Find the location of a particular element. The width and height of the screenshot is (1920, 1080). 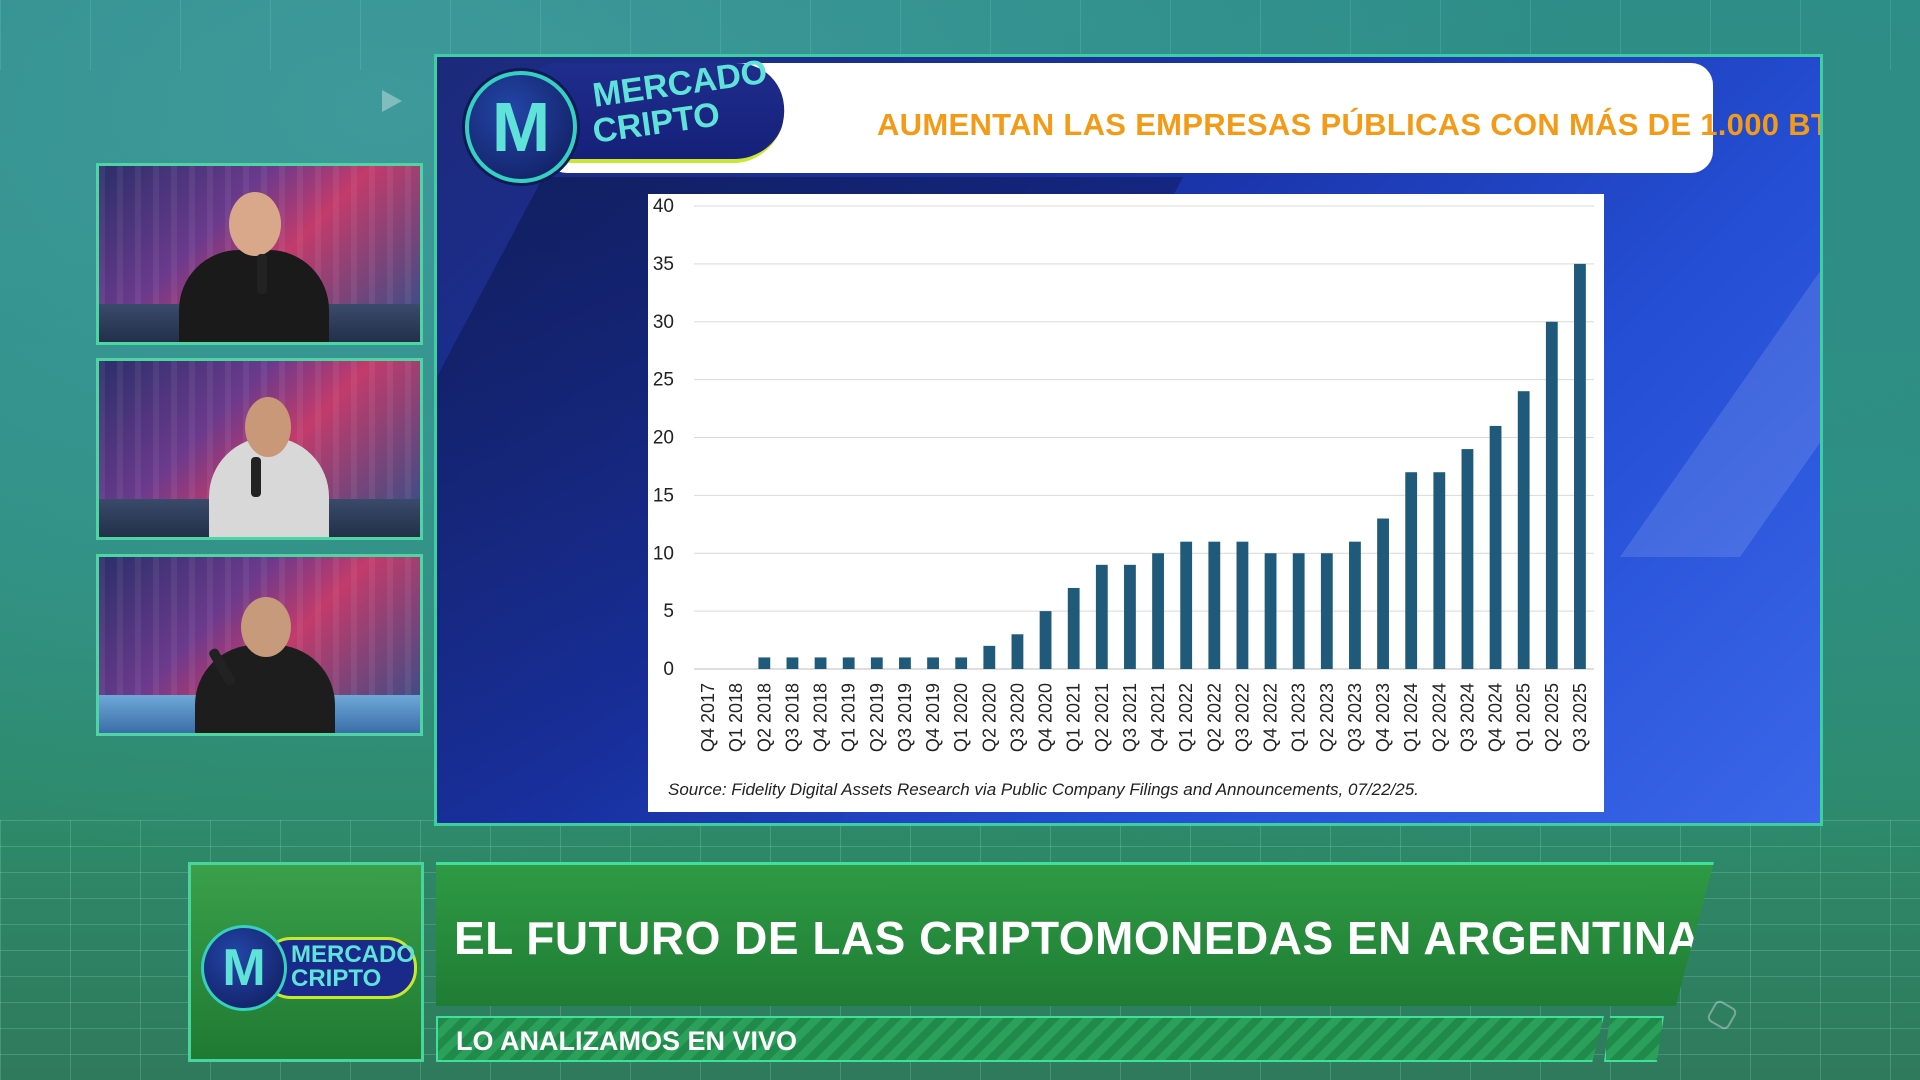

y-tick-label: 10 is located at coordinates (663, 553).